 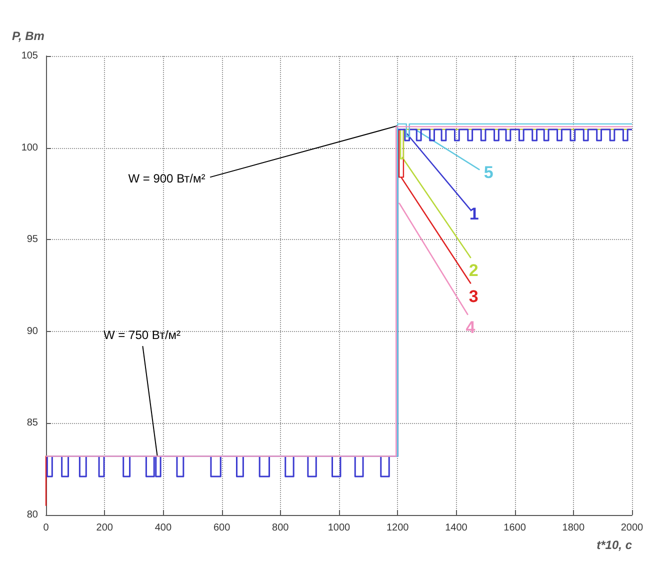 I want to click on y-tick-label: 85, so click(x=32, y=423).